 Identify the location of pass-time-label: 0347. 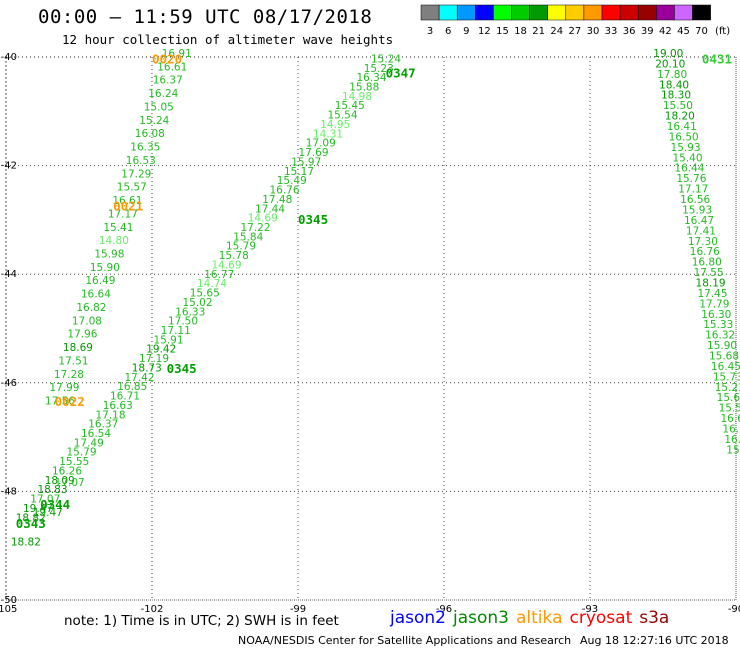
(401, 72).